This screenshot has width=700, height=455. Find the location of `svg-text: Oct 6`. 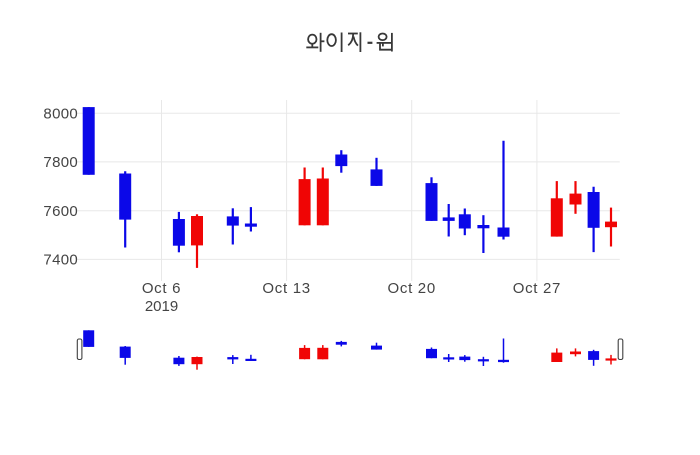

svg-text: Oct 6 is located at coordinates (161, 288).